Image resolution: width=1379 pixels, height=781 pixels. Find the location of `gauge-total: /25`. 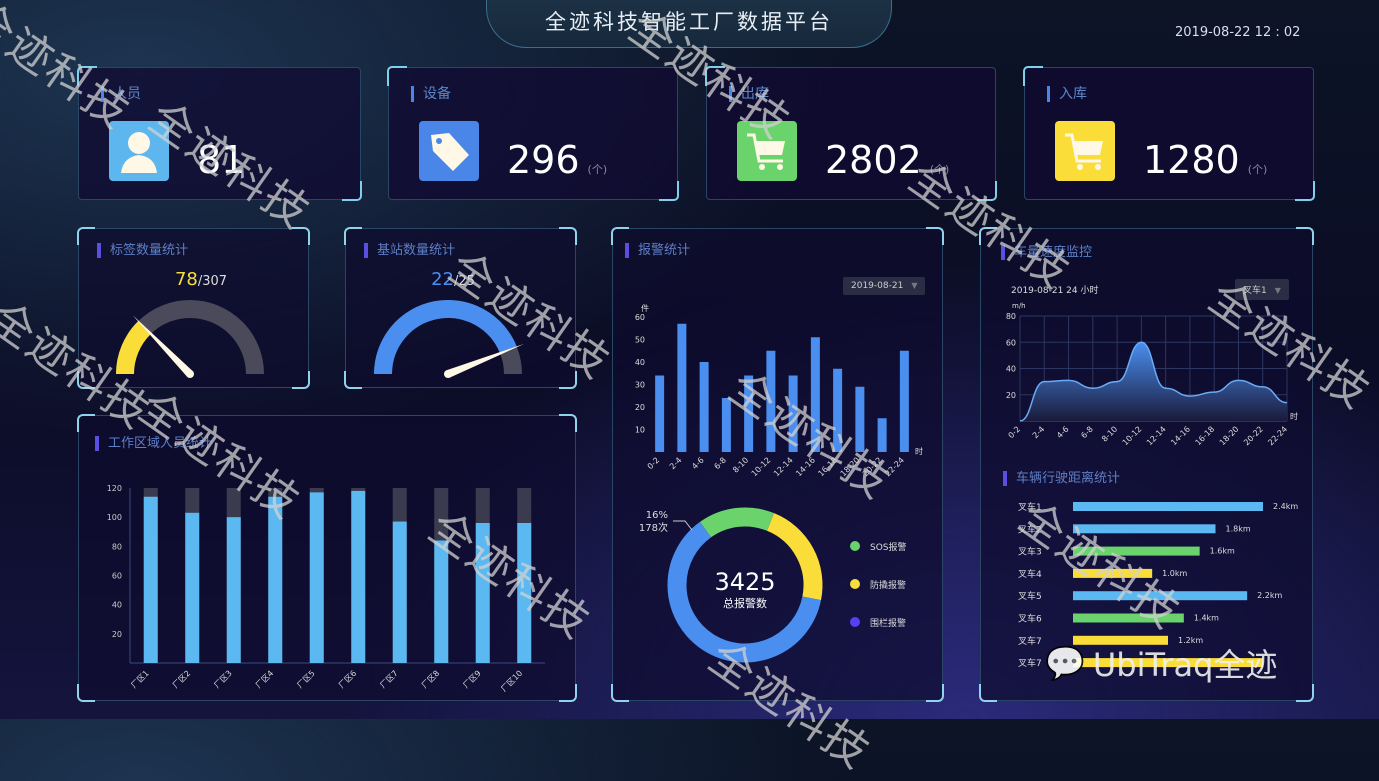

gauge-total: /25 is located at coordinates (464, 281).